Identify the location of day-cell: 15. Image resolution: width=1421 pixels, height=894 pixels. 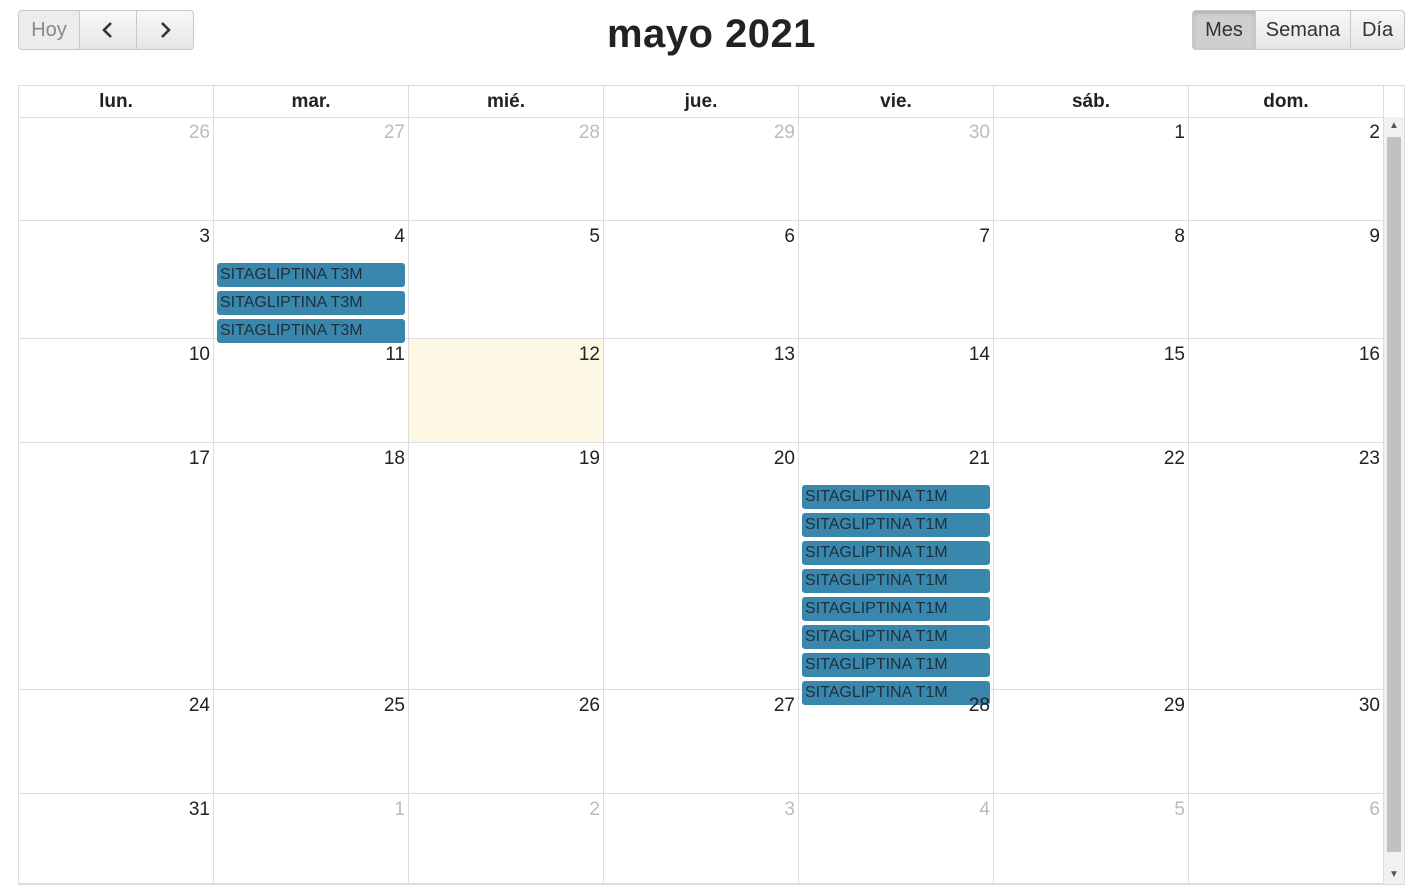
(1091, 390).